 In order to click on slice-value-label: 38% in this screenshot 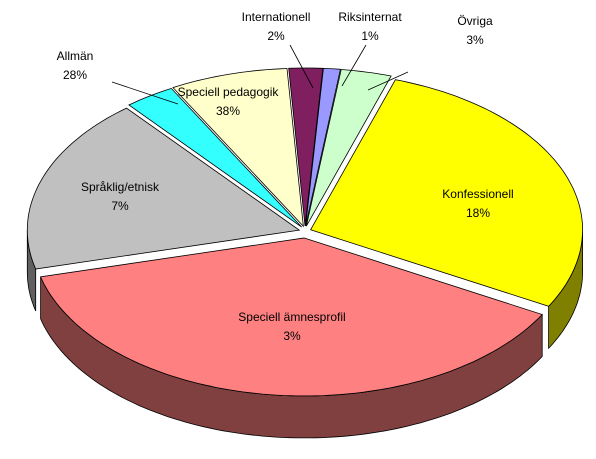, I will do `click(228, 111)`.